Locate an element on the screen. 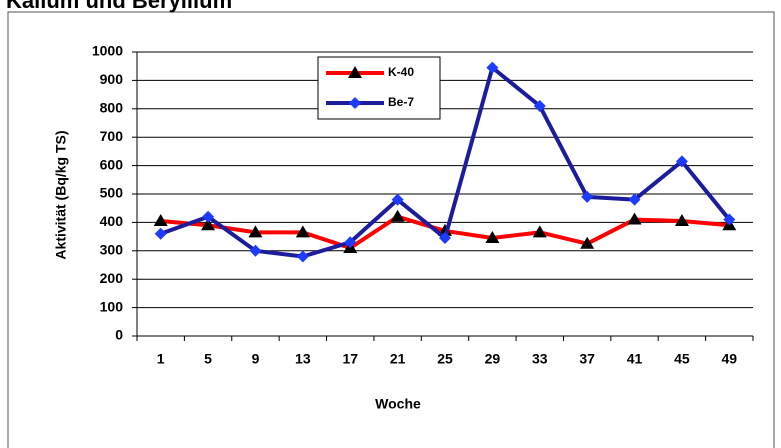 The image size is (781, 448). legend-label: K-40 is located at coordinates (401, 72).